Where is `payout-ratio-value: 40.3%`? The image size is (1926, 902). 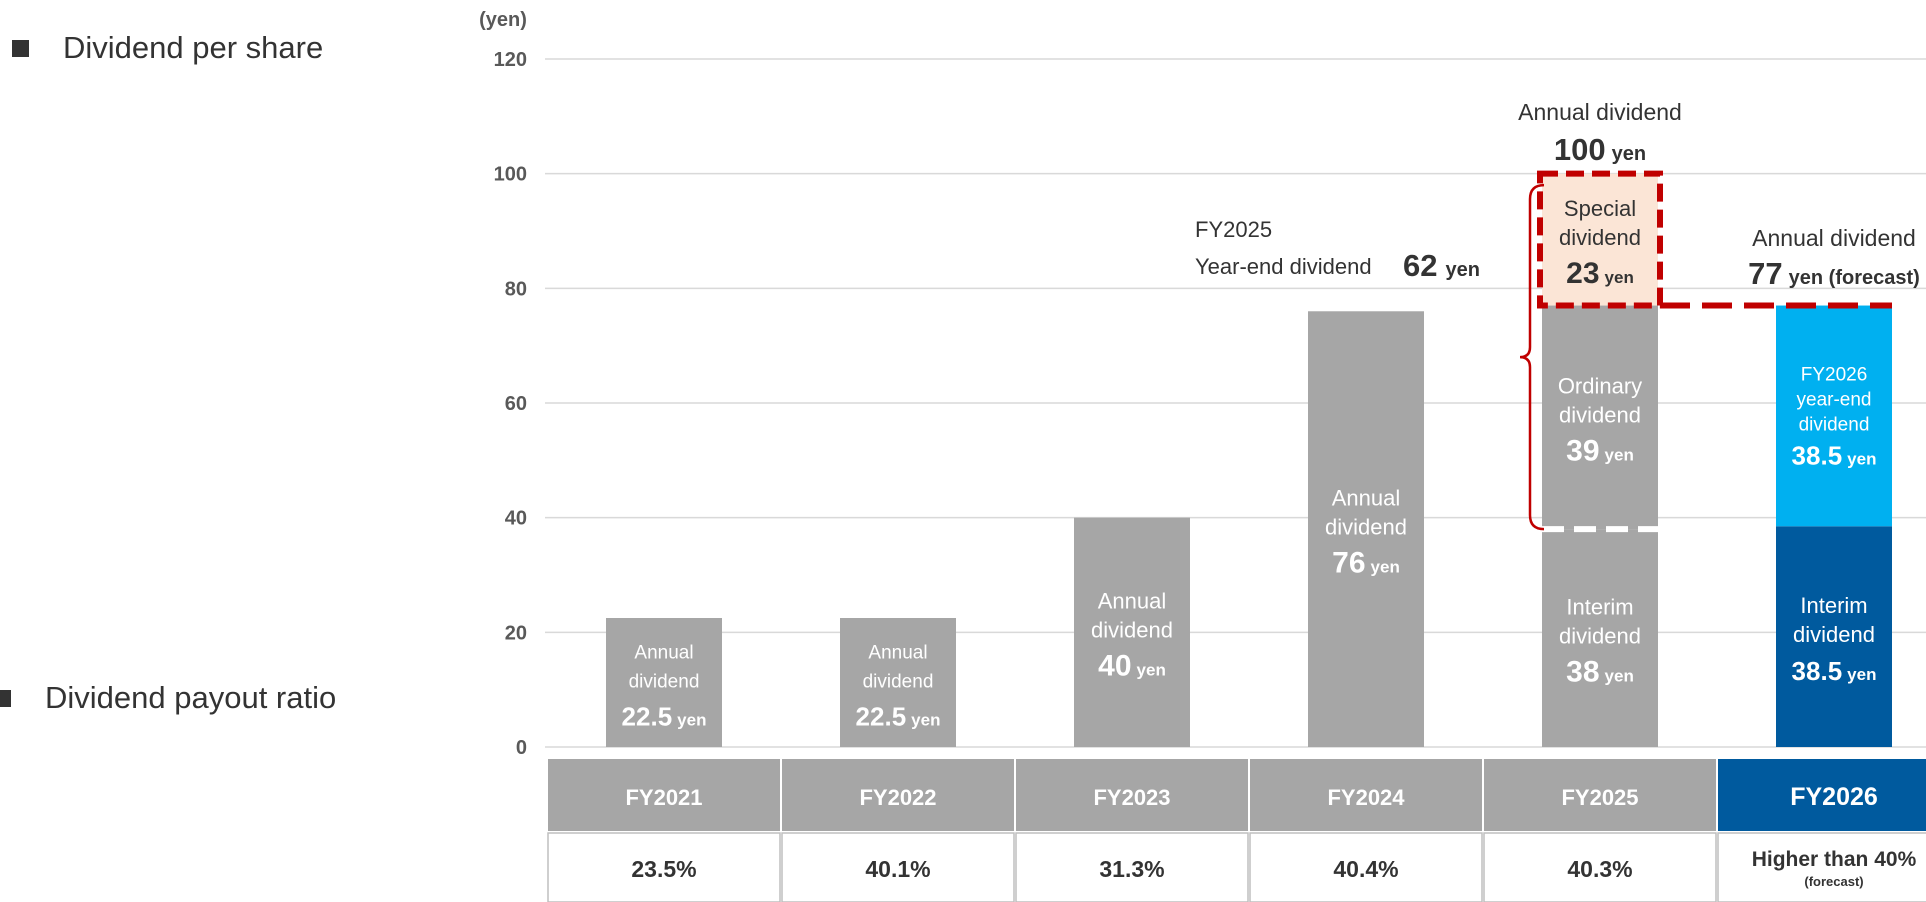
payout-ratio-value: 40.3% is located at coordinates (1599, 869).